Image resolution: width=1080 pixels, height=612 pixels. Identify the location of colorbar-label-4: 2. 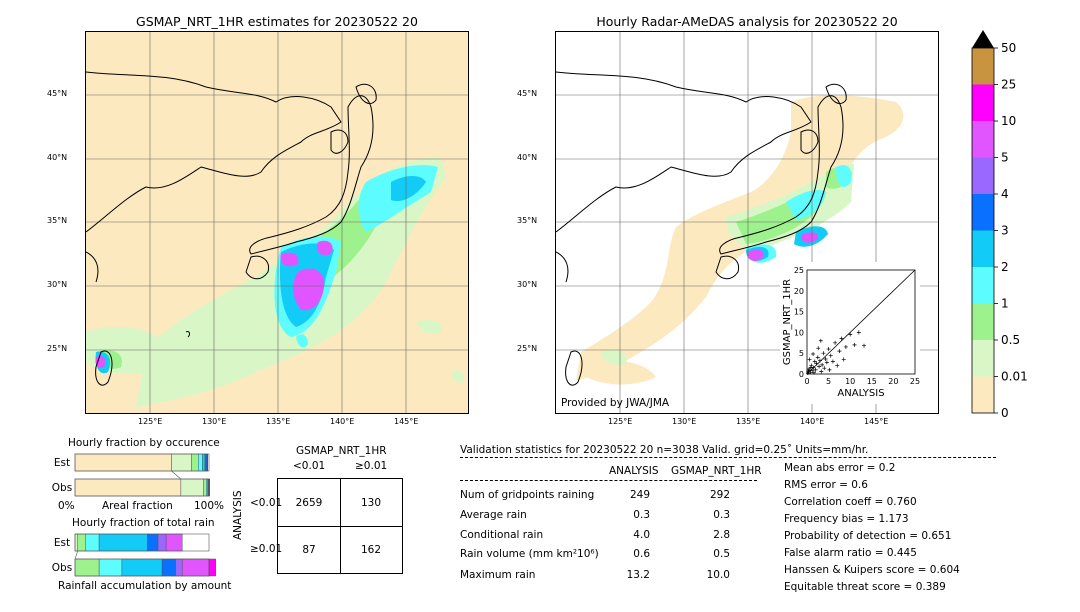
(1005, 267).